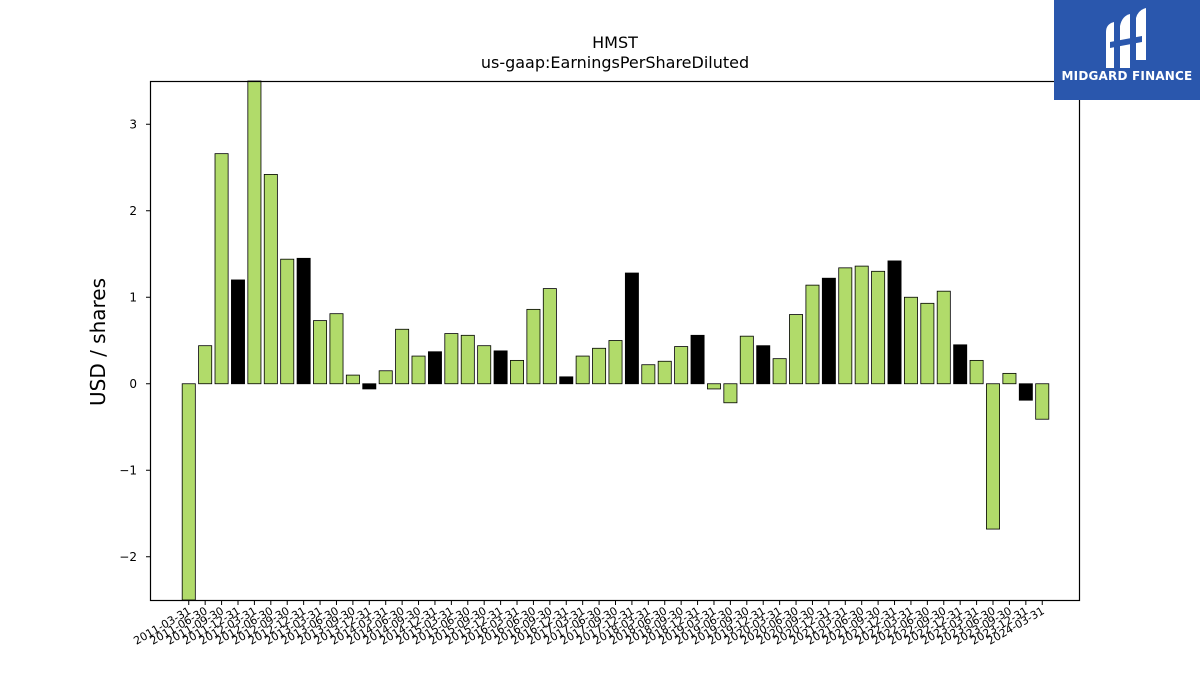 Image resolution: width=1200 pixels, height=675 pixels. What do you see at coordinates (133, 297) in the screenshot?
I see `y-tick-label: 1` at bounding box center [133, 297].